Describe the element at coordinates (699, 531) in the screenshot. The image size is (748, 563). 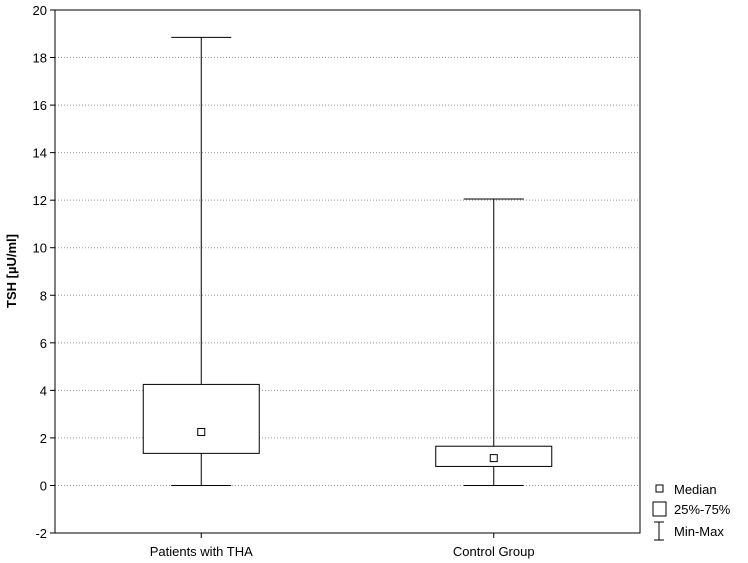
I see `legend-whisker-label: Min-Max` at that location.